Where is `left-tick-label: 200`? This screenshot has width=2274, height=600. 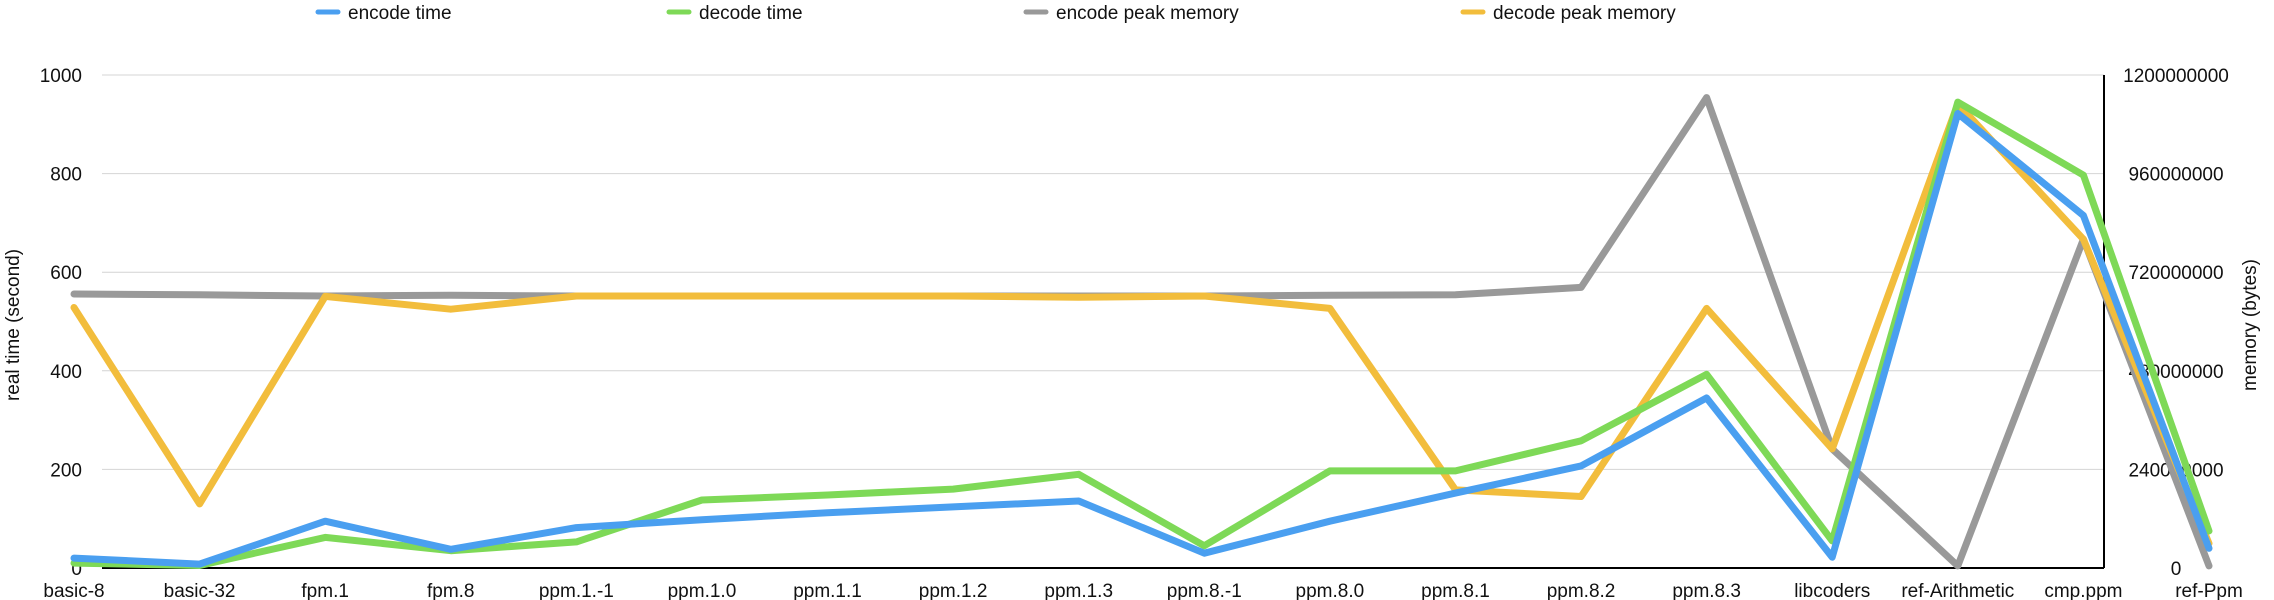
left-tick-label: 200 is located at coordinates (66, 470).